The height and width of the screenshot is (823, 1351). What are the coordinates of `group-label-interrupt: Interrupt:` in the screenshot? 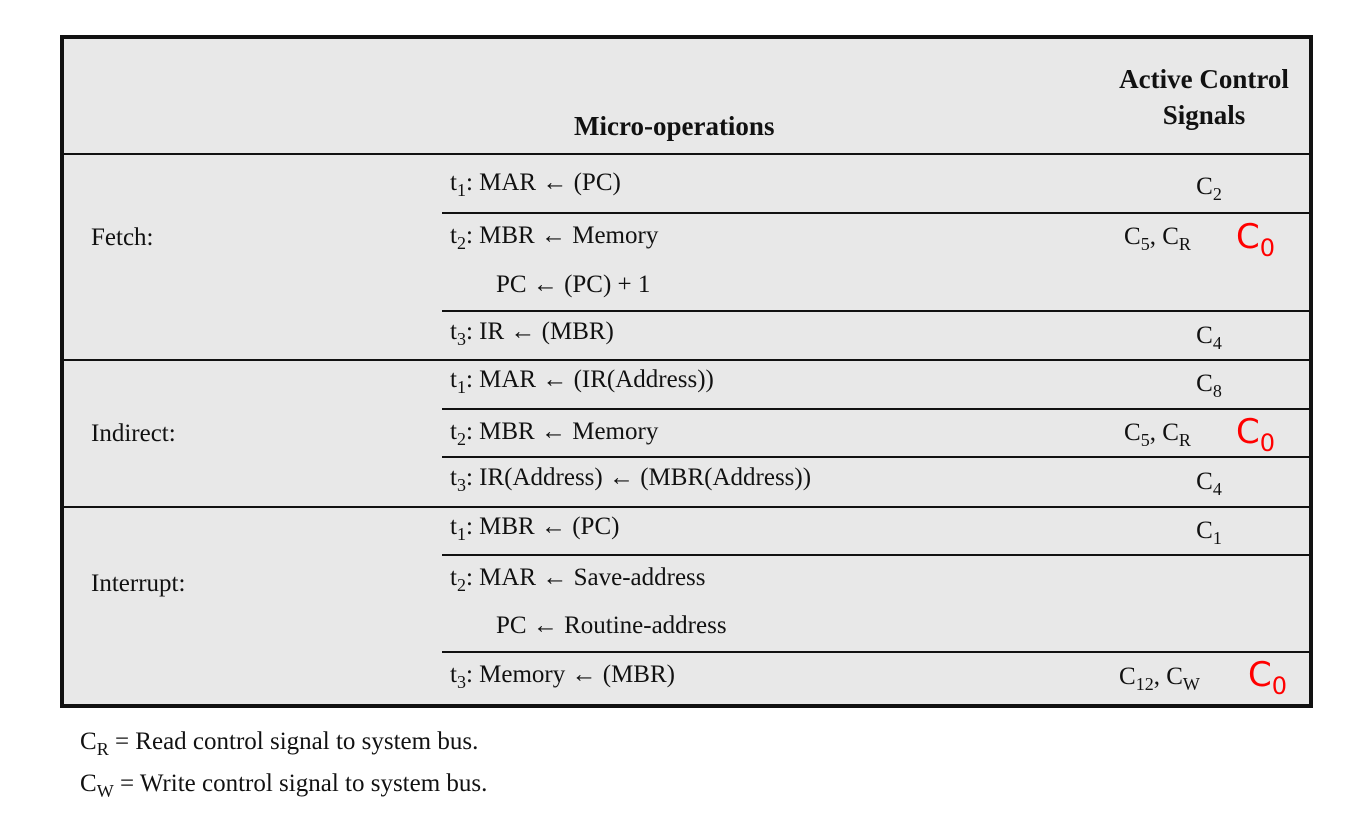 It's located at (138, 583).